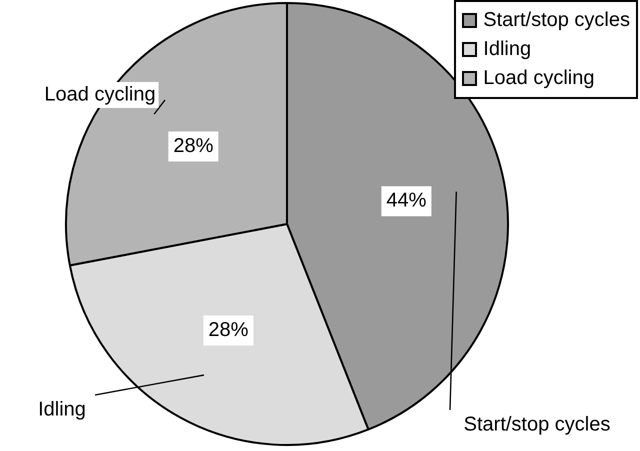  I want to click on slice-label: Idling, so click(62, 409).